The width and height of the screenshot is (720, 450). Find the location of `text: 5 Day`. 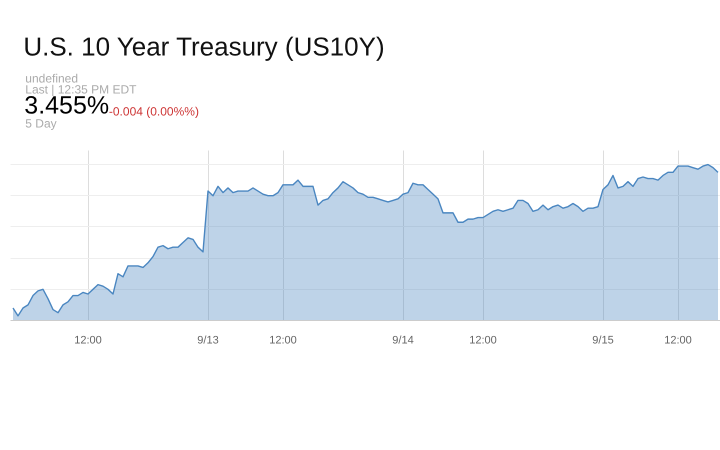

text: 5 Day is located at coordinates (41, 123).